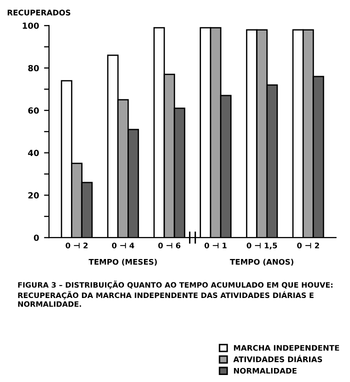 This screenshot has width=350, height=382. What do you see at coordinates (33, 153) in the screenshot?
I see `y-tick-label: 40` at bounding box center [33, 153].